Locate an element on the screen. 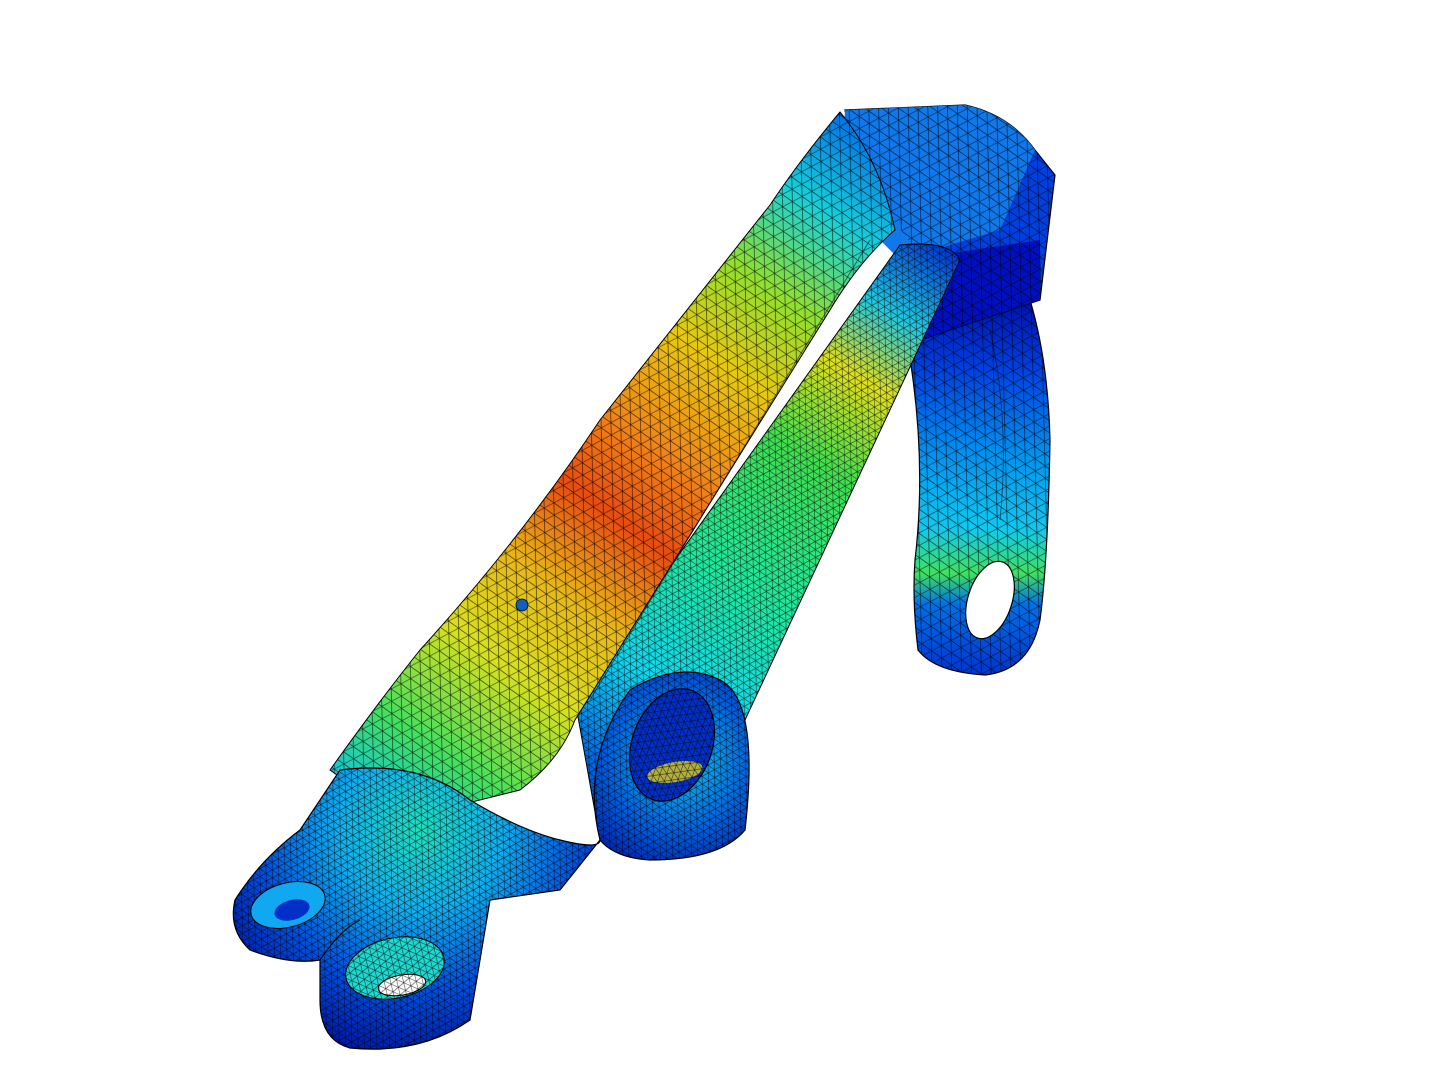 This screenshot has height=1080, width=1440. middle-foot is located at coordinates (671, 766).